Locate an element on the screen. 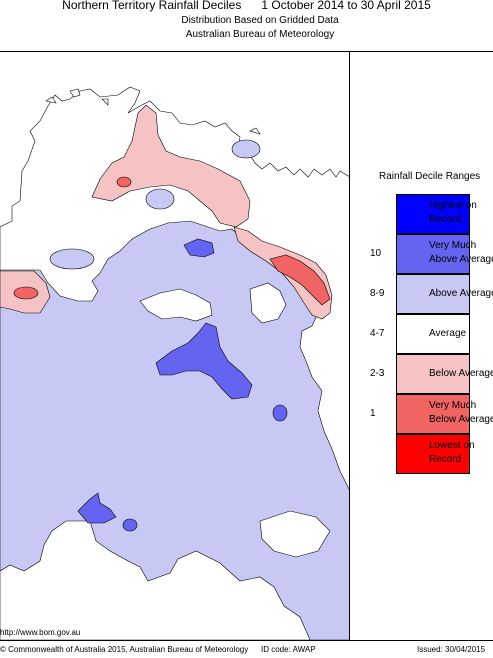  map-subtitle-distribution: Distribution Based on Gridded Data is located at coordinates (260, 20).